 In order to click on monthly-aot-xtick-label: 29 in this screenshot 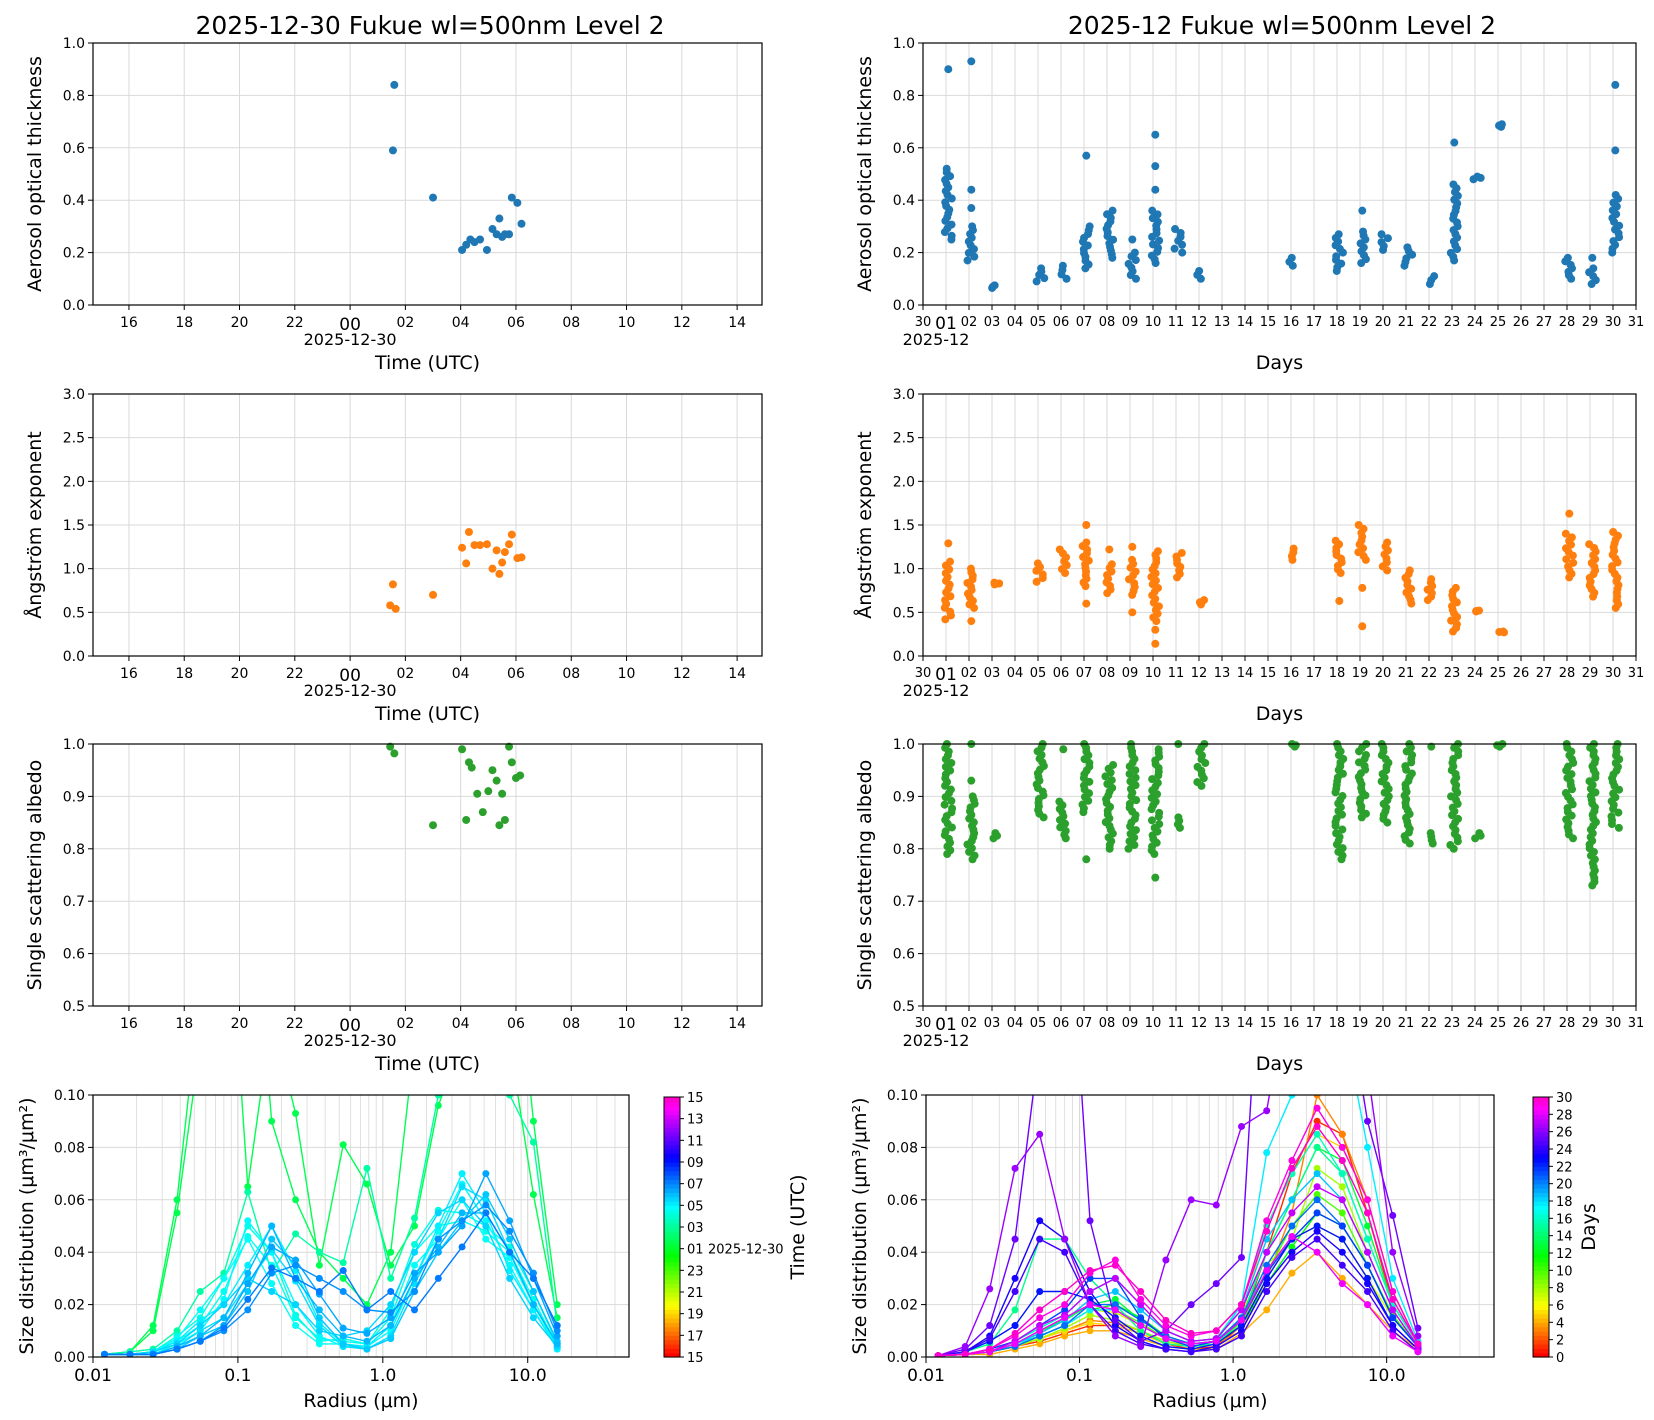, I will do `click(1590, 322)`.